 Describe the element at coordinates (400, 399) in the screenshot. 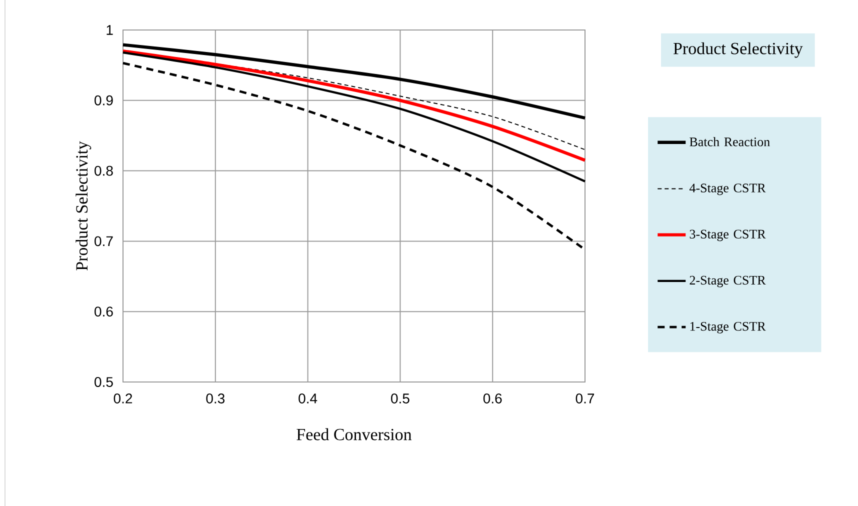

I see `x-tick-label: 0.5` at that location.